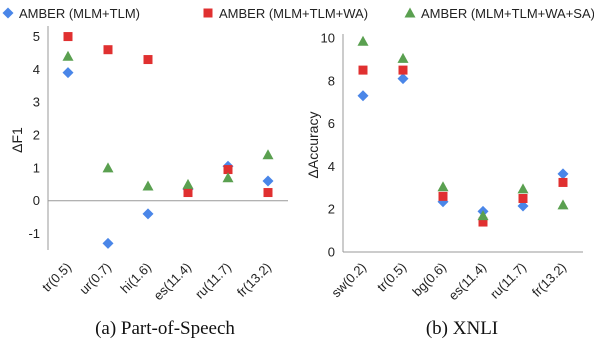 The image size is (594, 347). I want to click on legend-entry: AMBER (MLM+TLM+WA), so click(285, 13).